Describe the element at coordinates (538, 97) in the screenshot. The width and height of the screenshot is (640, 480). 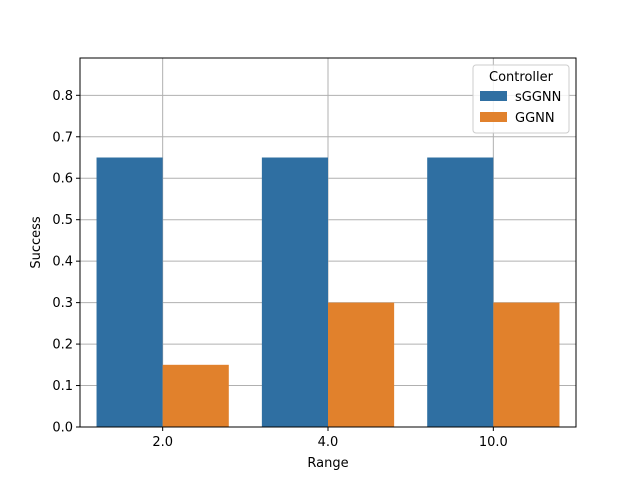
I see `legend-label-sggnn: sGGNN` at that location.